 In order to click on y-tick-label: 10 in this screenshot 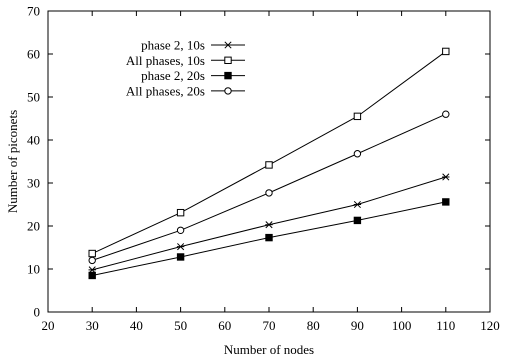, I will do `click(33, 269)`.